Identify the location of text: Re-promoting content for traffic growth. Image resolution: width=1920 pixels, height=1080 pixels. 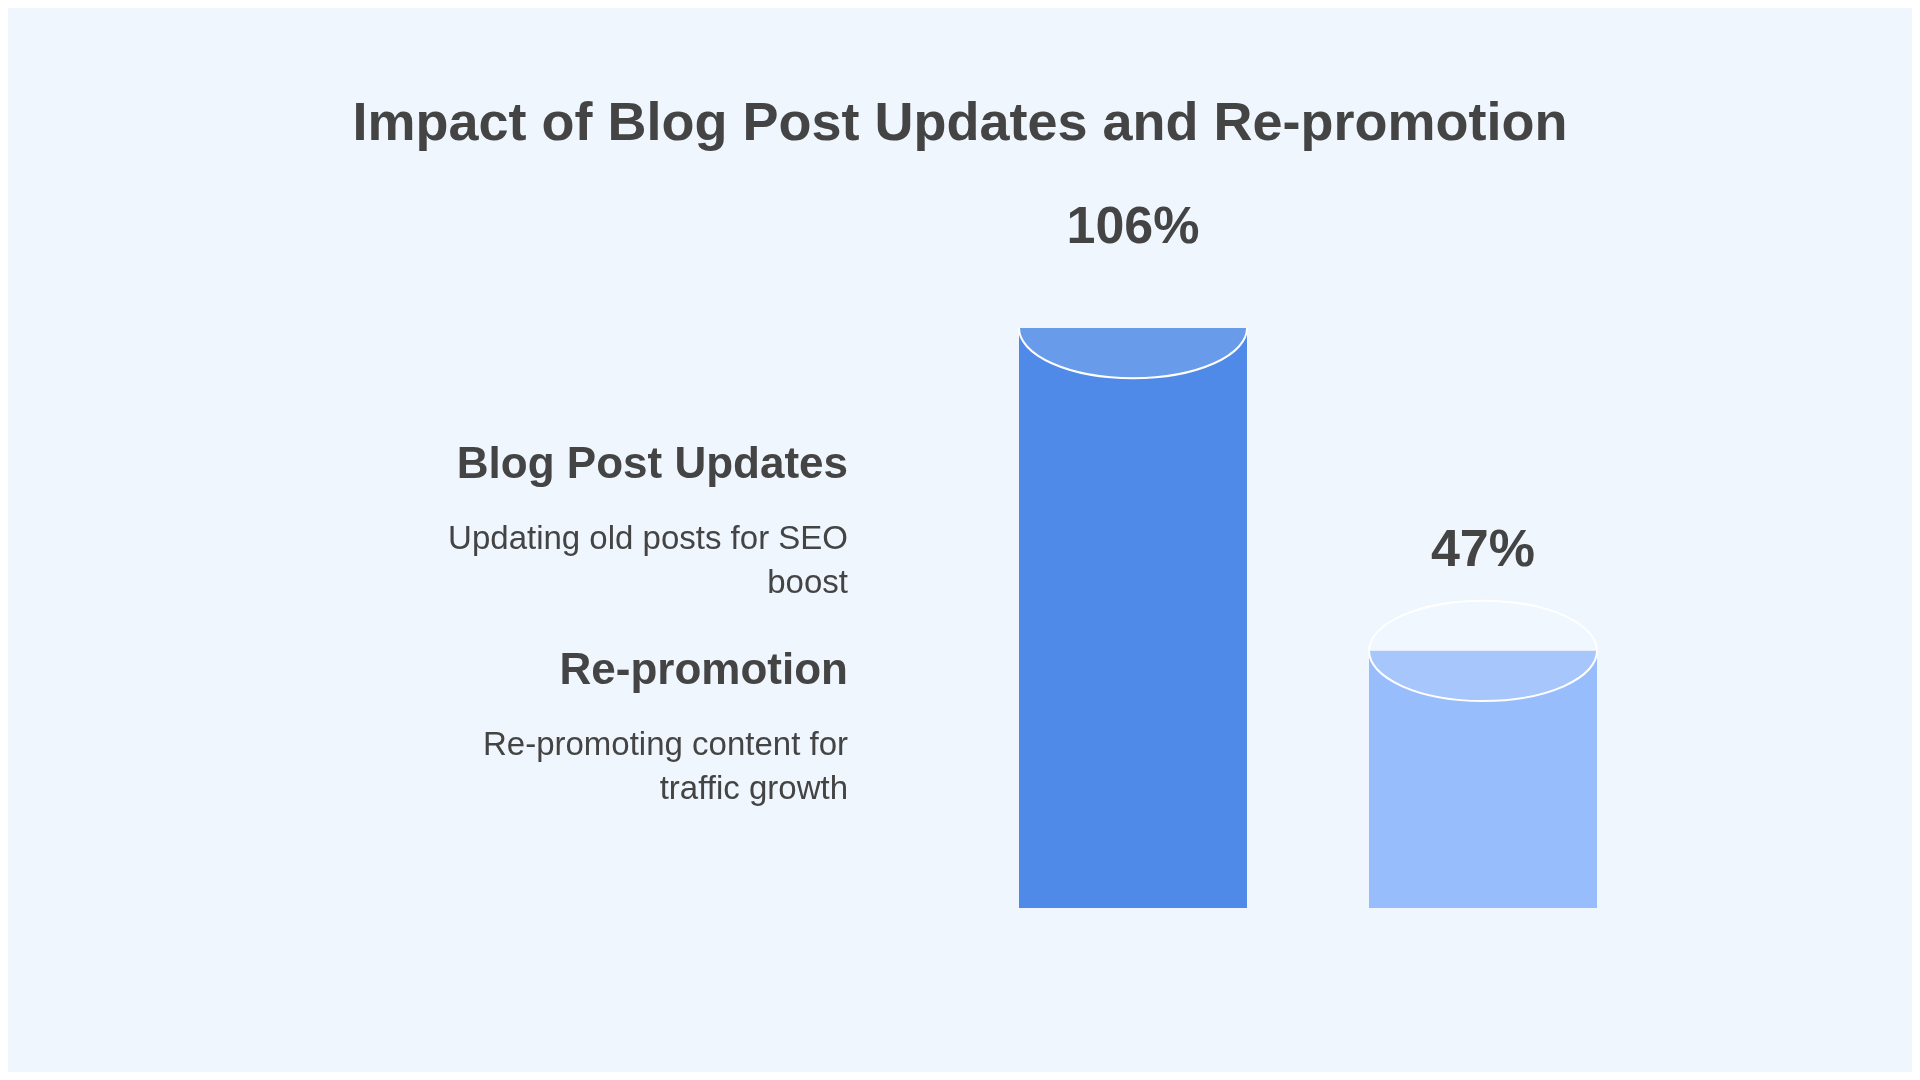
(665, 766).